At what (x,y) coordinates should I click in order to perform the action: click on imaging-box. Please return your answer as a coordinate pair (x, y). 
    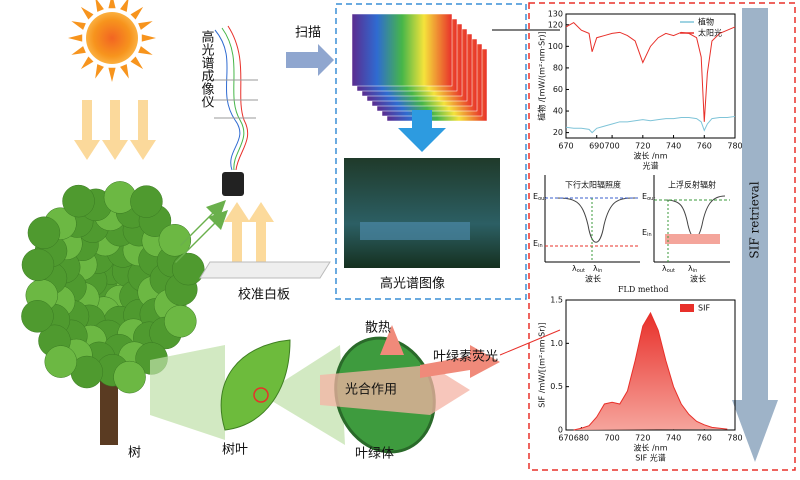
    Looking at the image, I should click on (431, 151).